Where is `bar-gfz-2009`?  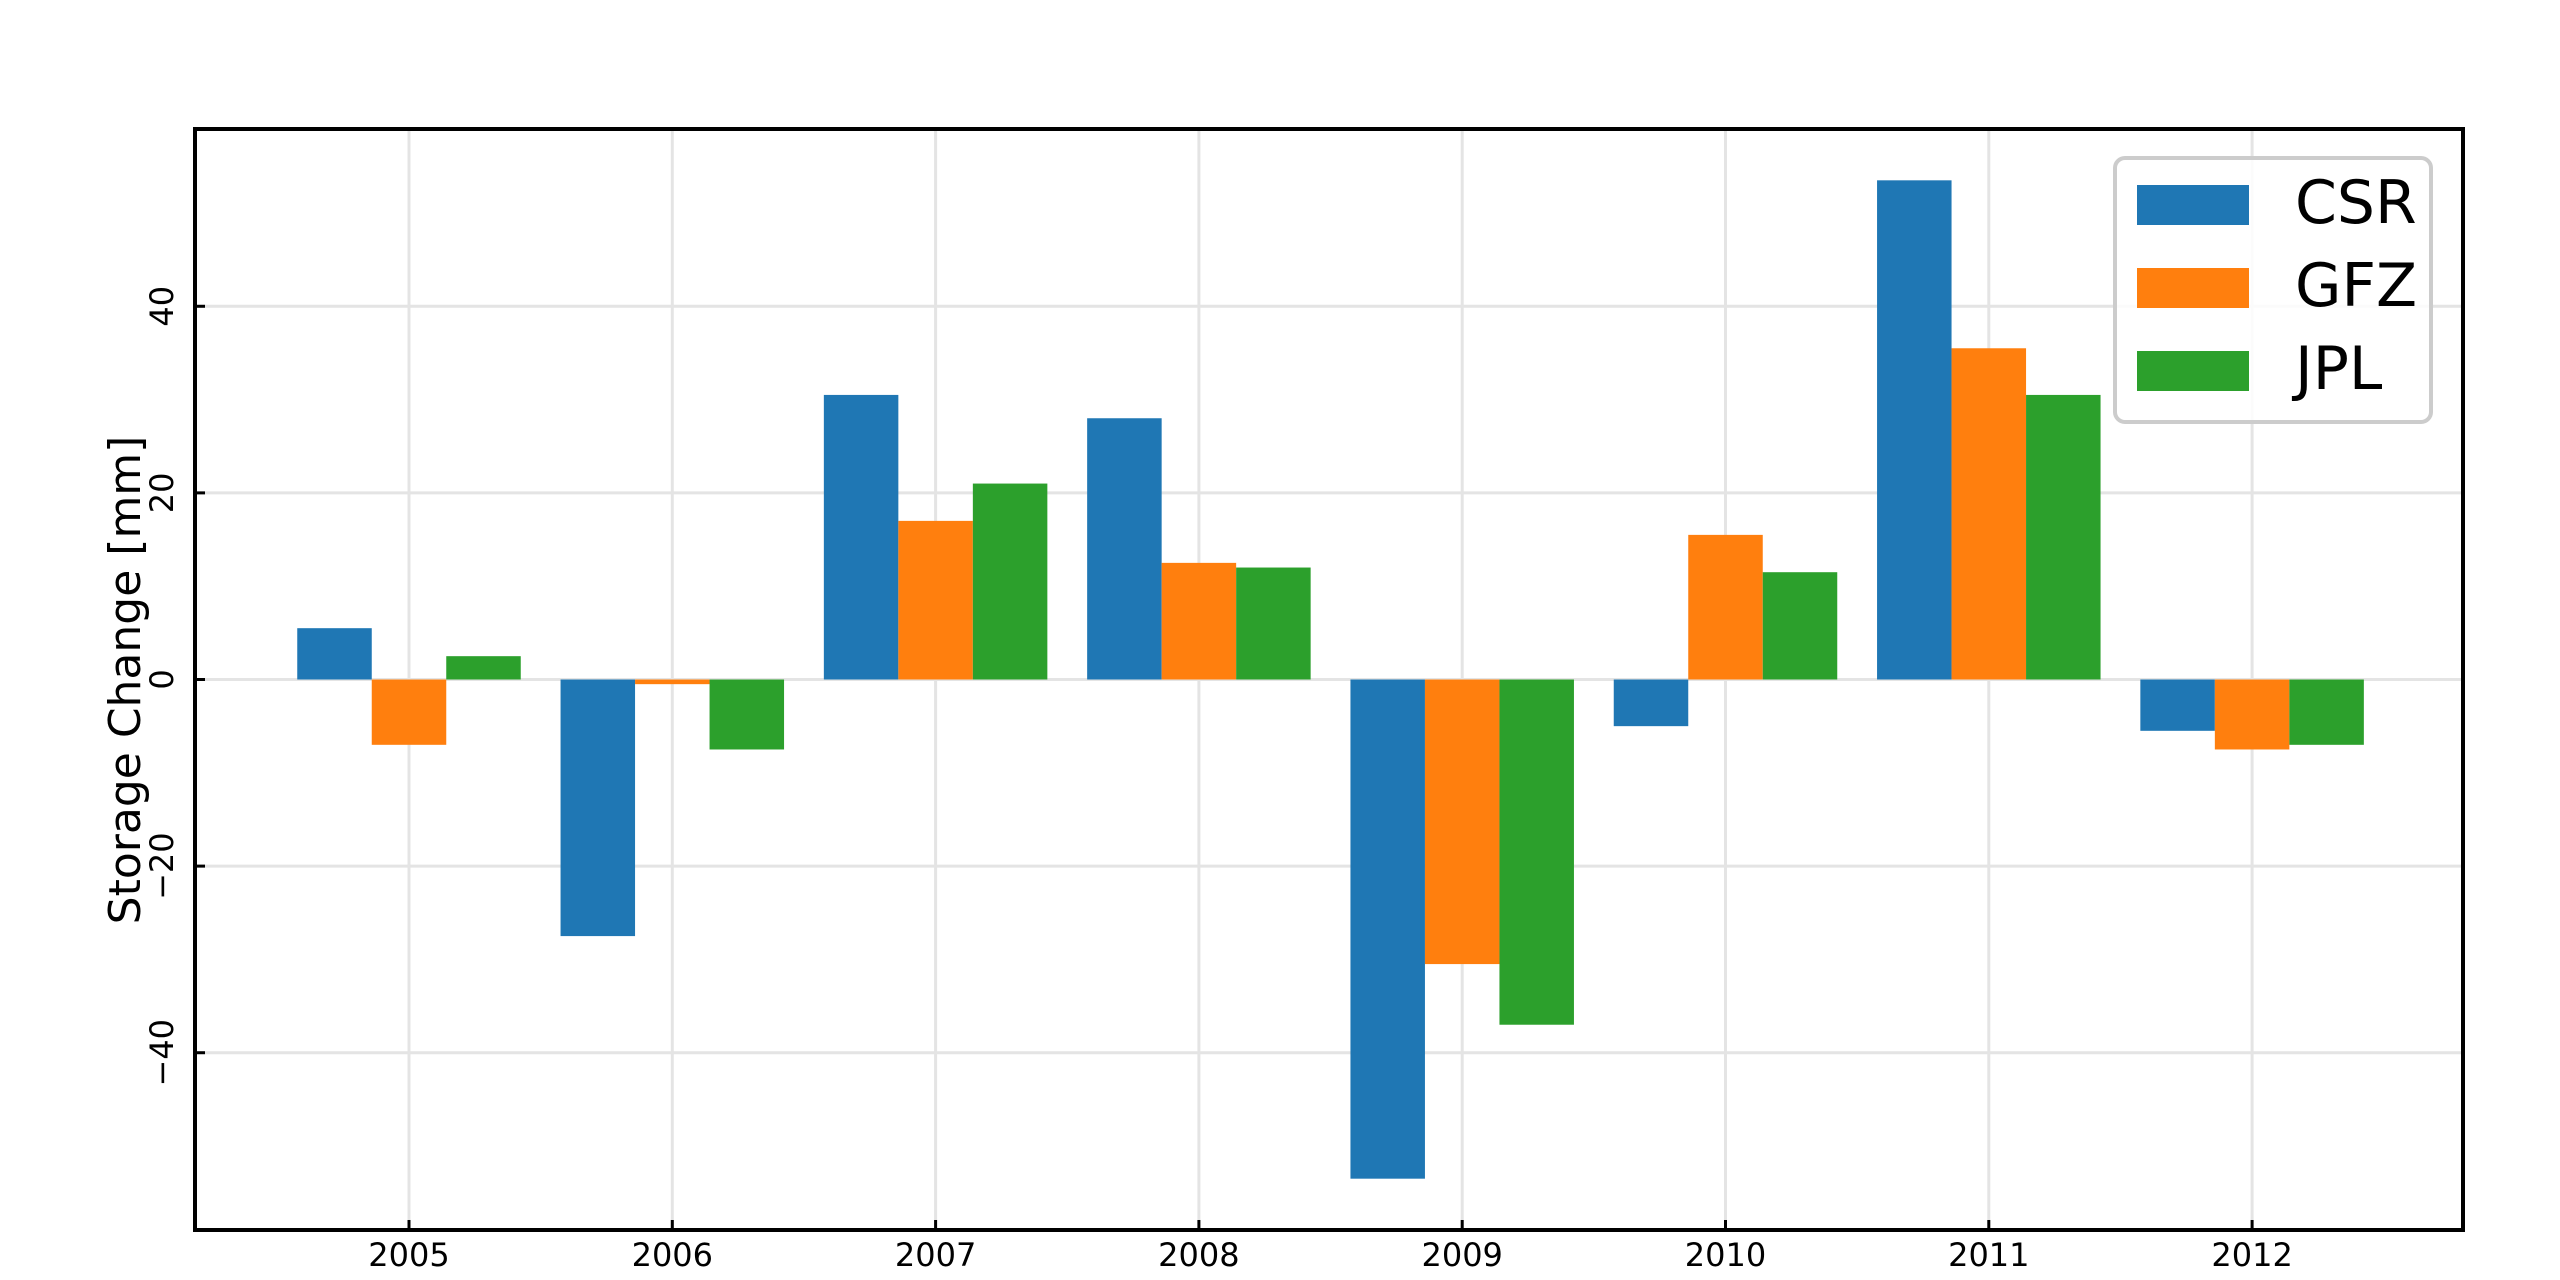 bar-gfz-2009 is located at coordinates (1462, 822).